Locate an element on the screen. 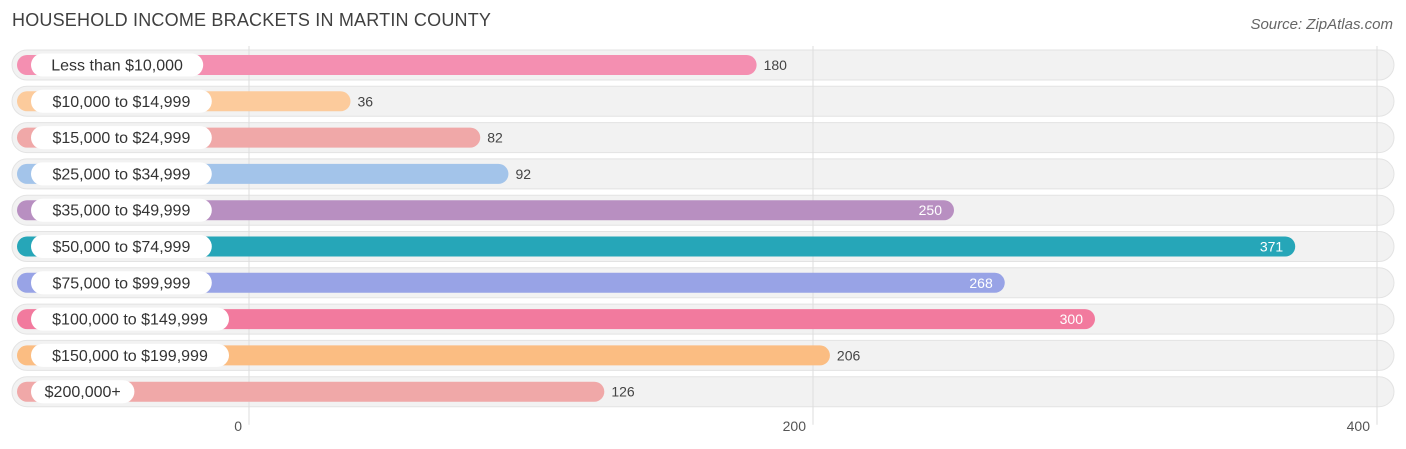  value-label: 300 is located at coordinates (1072, 319).